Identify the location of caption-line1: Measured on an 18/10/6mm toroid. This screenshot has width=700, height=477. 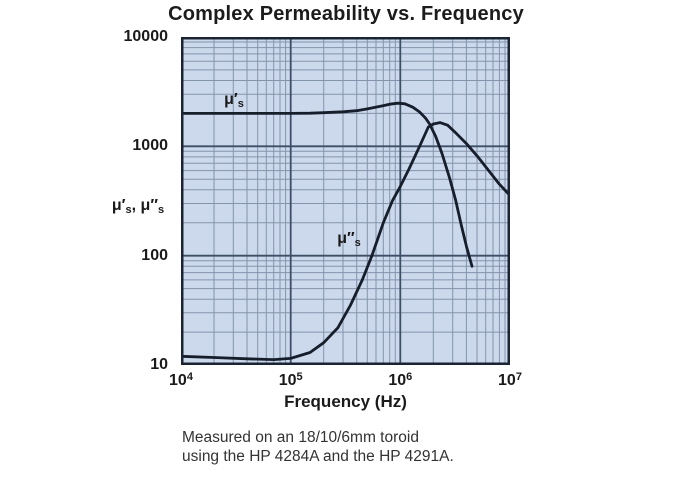
(300, 437).